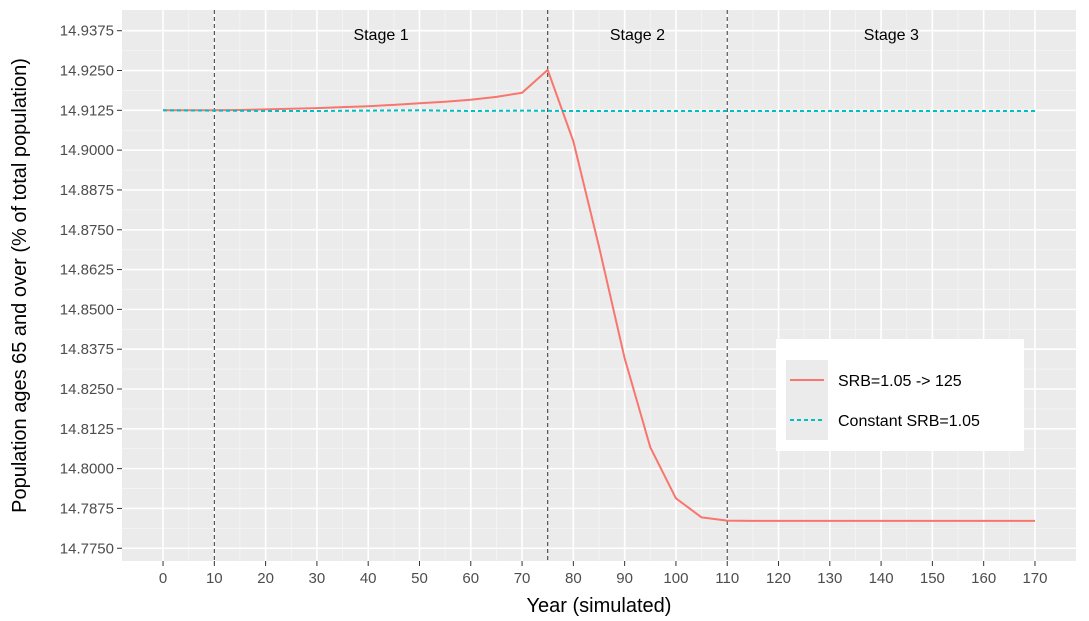 The height and width of the screenshot is (621, 1089). Describe the element at coordinates (900, 395) in the screenshot. I see `legend: SRB=1.05 -> 125 Constant SRB=1.05` at that location.